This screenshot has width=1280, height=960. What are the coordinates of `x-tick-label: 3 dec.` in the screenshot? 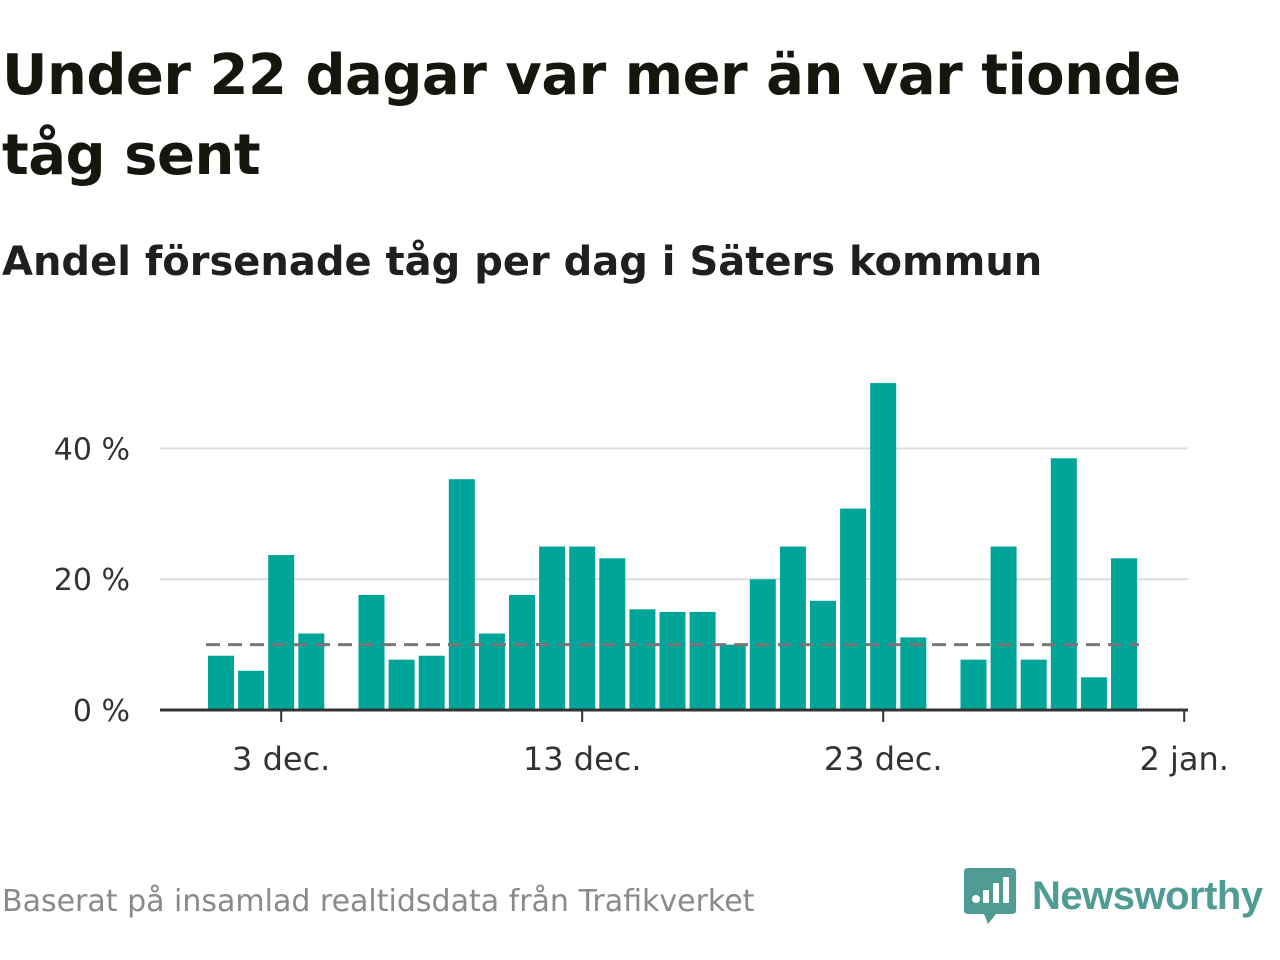 It's located at (281, 759).